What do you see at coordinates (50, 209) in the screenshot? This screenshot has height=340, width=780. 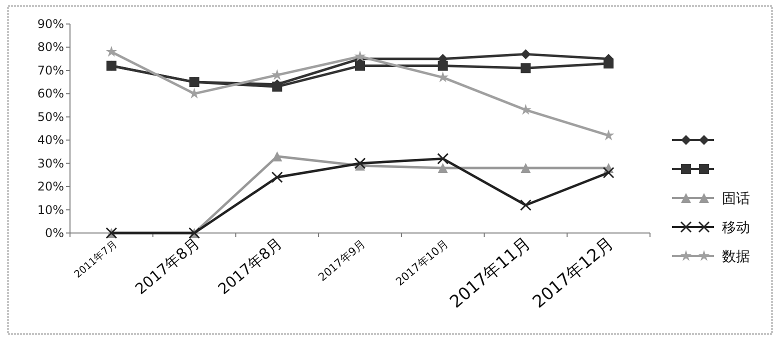 I see `y-tick-label: 10%` at bounding box center [50, 209].